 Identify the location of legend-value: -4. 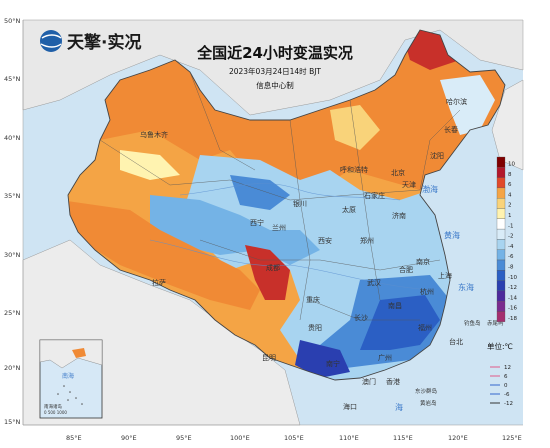
(511, 247).